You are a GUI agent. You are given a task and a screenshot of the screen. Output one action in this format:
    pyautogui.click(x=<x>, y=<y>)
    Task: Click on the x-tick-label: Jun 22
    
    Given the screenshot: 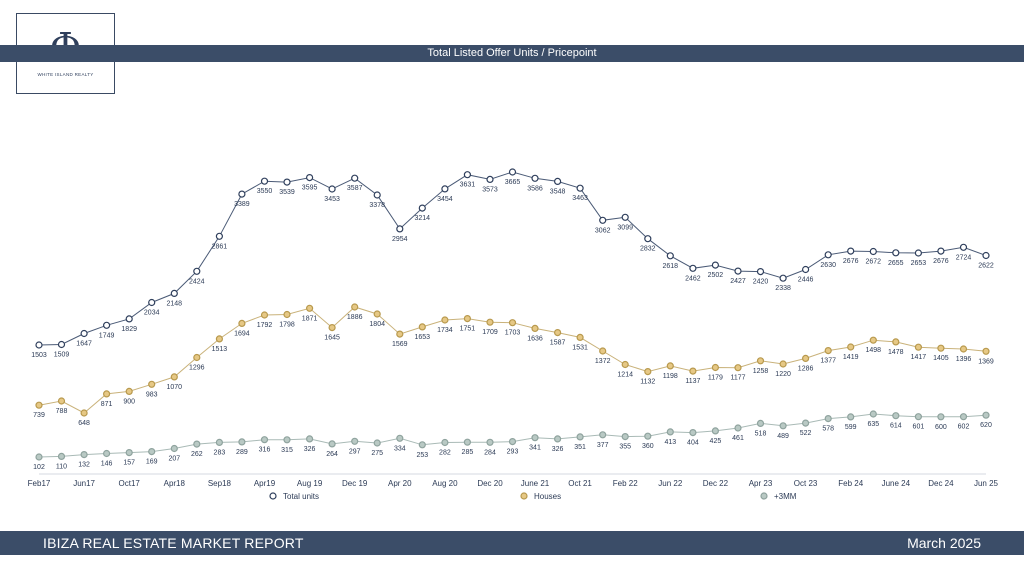 What is the action you would take?
    pyautogui.click(x=670, y=483)
    